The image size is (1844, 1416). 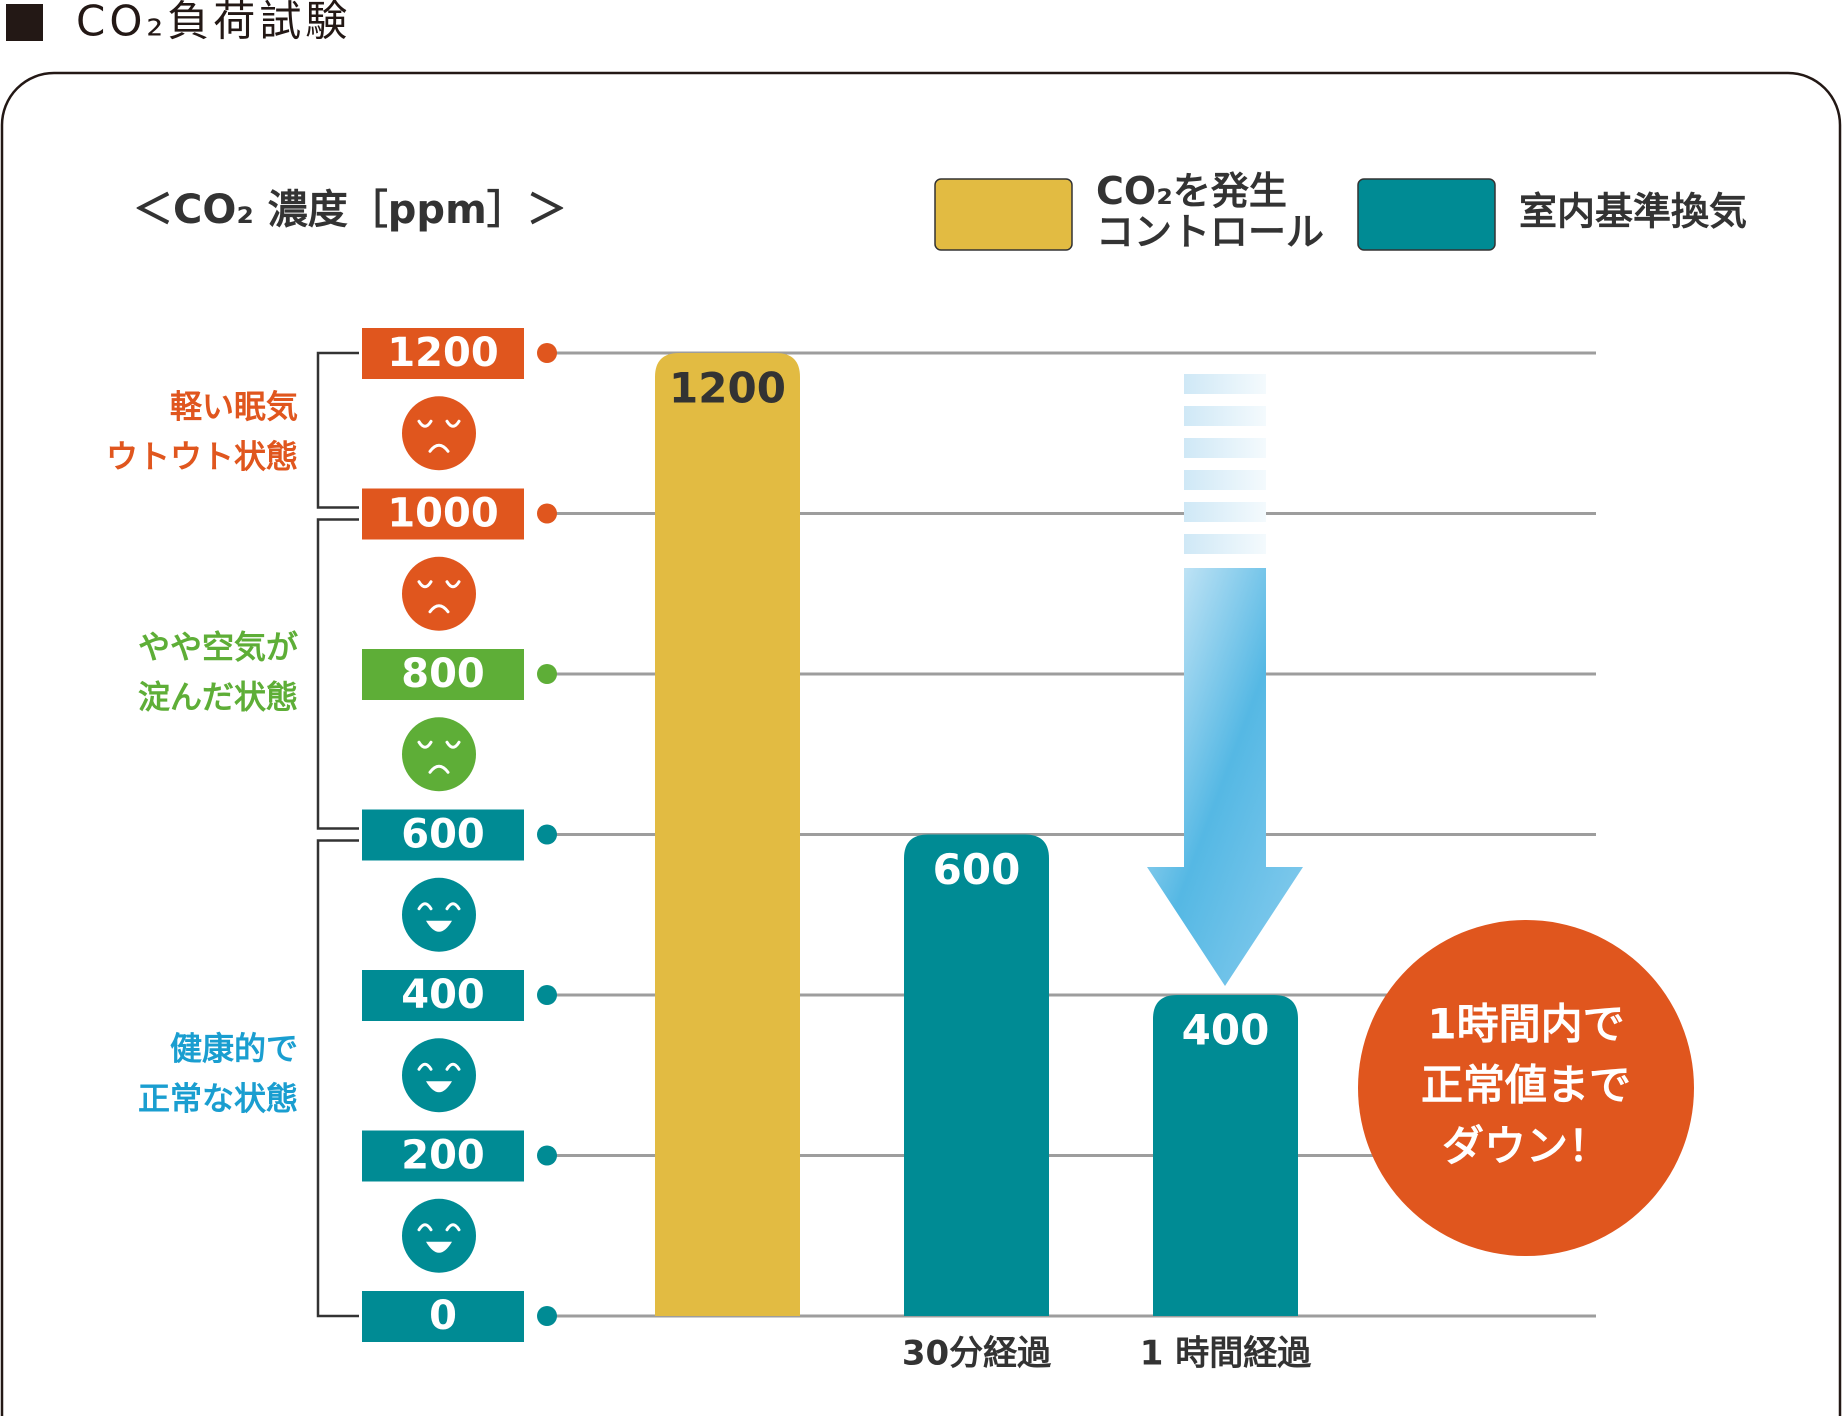 What do you see at coordinates (218, 647) in the screenshot?
I see `zone-label: やや空気が` at bounding box center [218, 647].